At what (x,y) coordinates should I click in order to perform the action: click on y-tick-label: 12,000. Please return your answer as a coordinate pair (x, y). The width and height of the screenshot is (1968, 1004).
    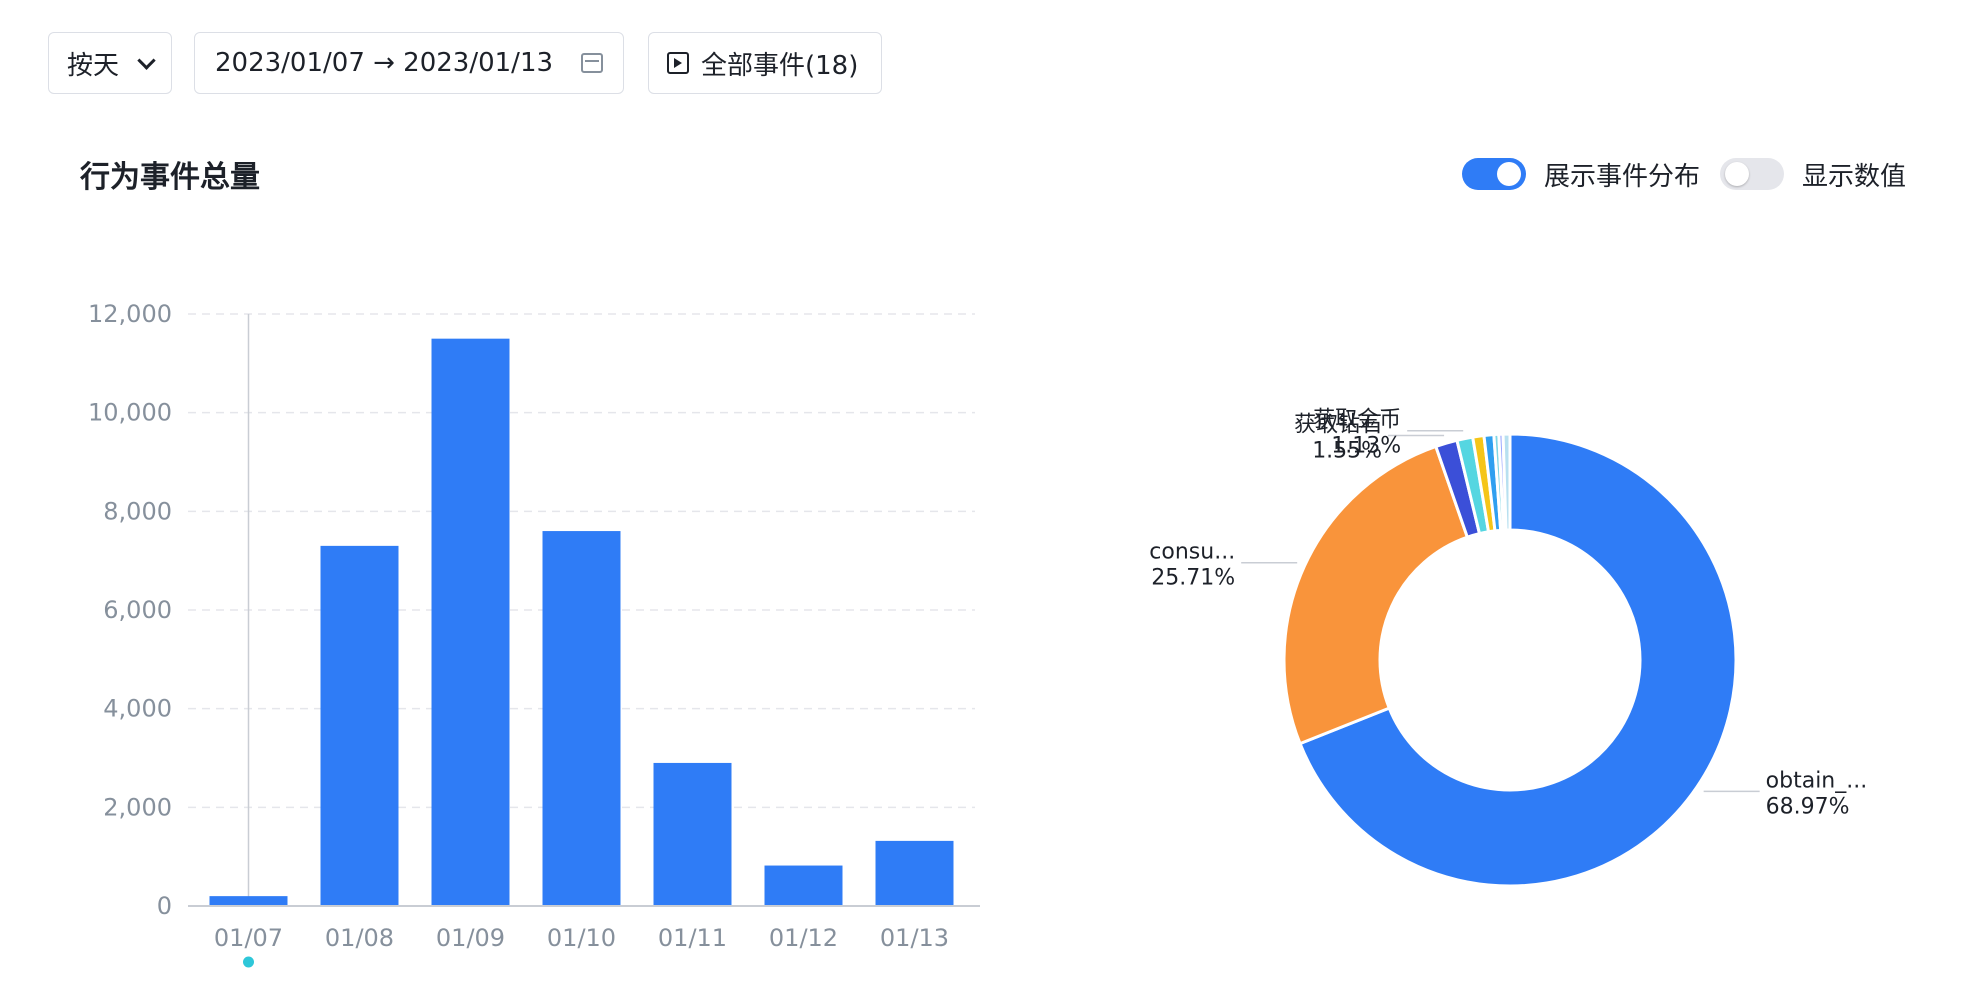
    Looking at the image, I should click on (130, 314).